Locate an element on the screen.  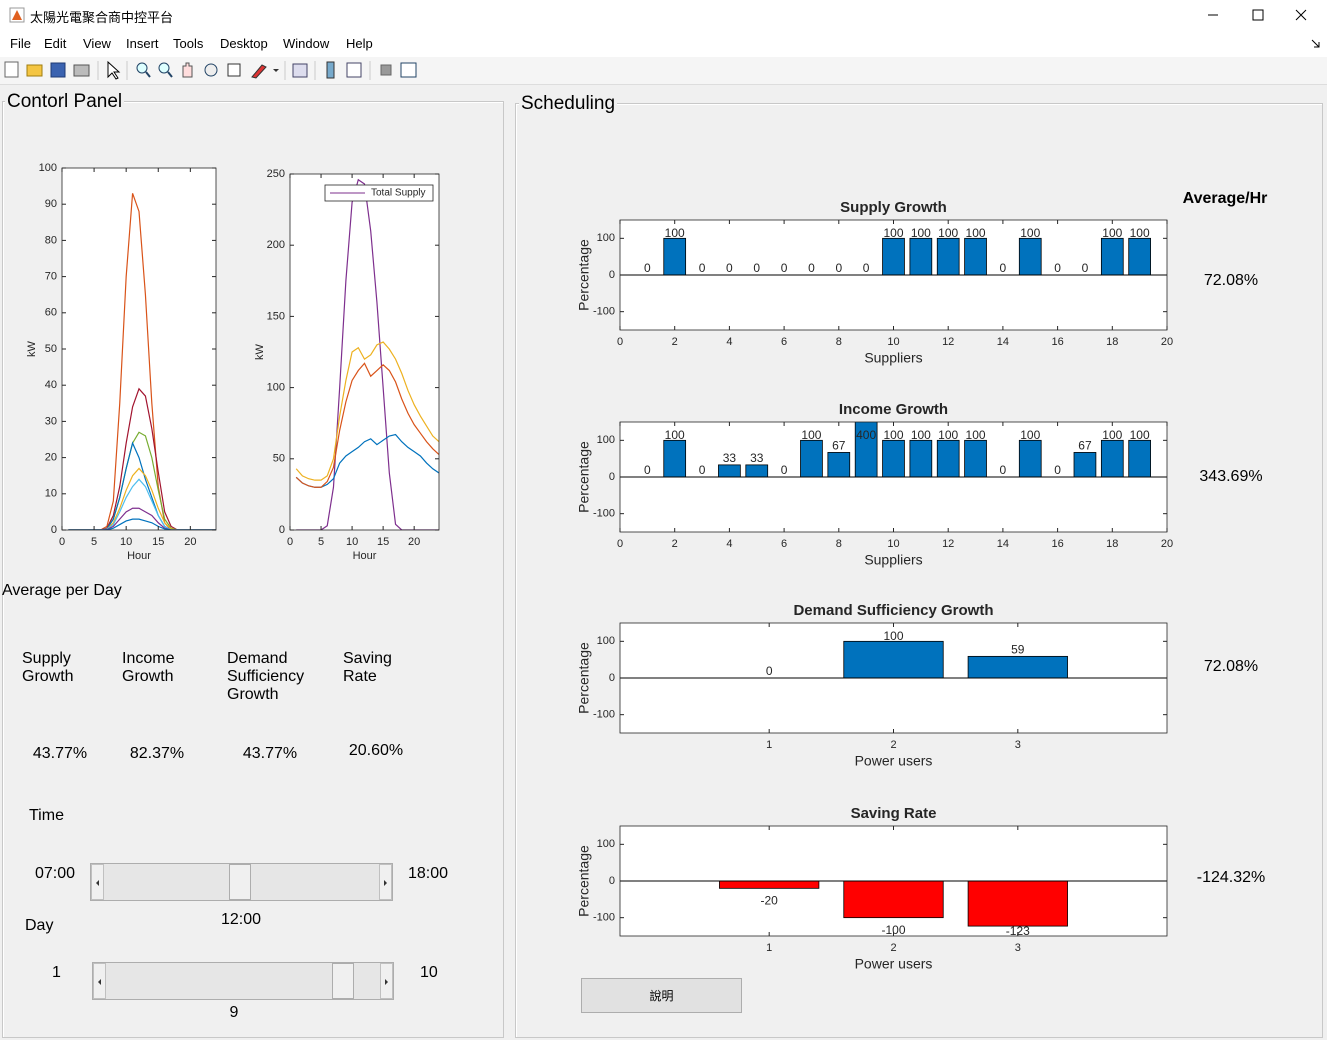
slider-max: 18:00 is located at coordinates (428, 873).